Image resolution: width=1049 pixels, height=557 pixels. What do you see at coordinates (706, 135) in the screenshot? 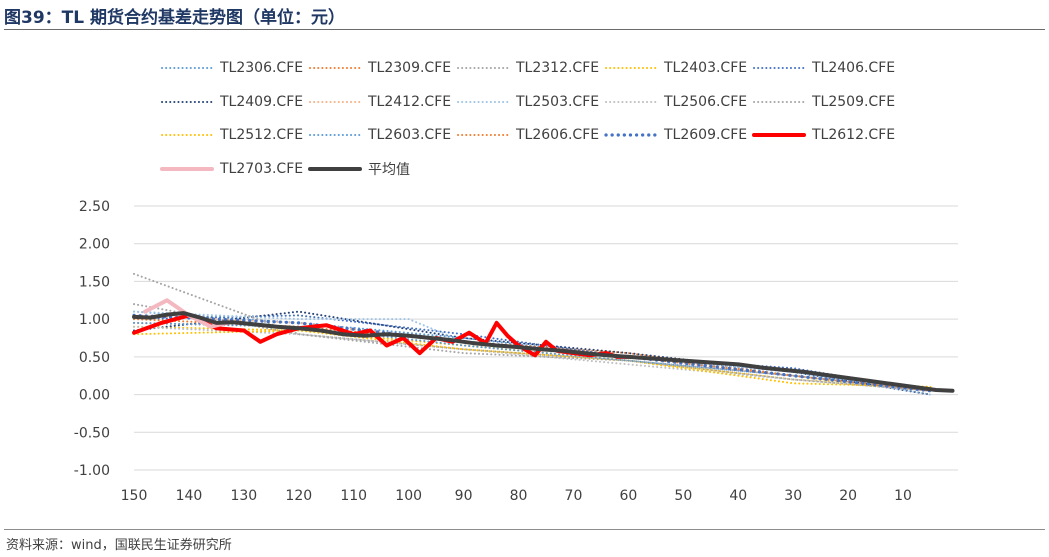
I see `legend-label: TL2609.CFE` at bounding box center [706, 135].